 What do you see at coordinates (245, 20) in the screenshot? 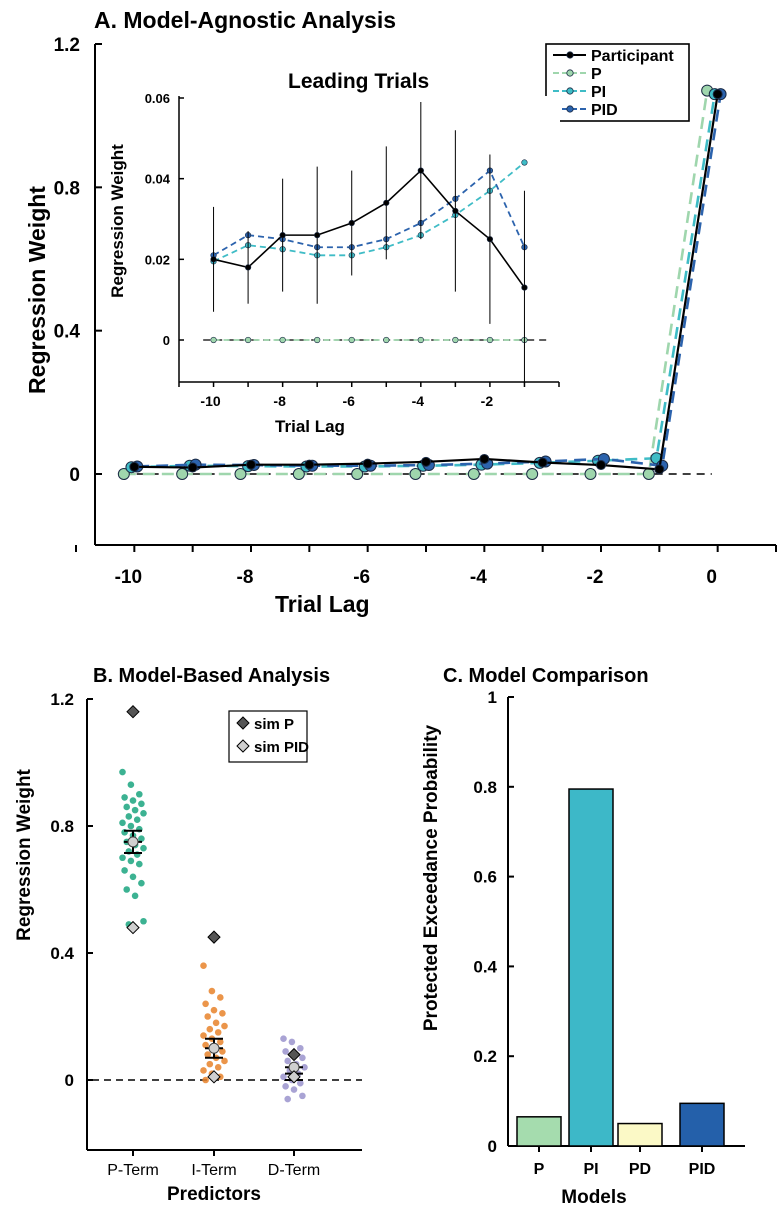
I see `panel-a-title: A. Model-Agnostic Analysis` at bounding box center [245, 20].